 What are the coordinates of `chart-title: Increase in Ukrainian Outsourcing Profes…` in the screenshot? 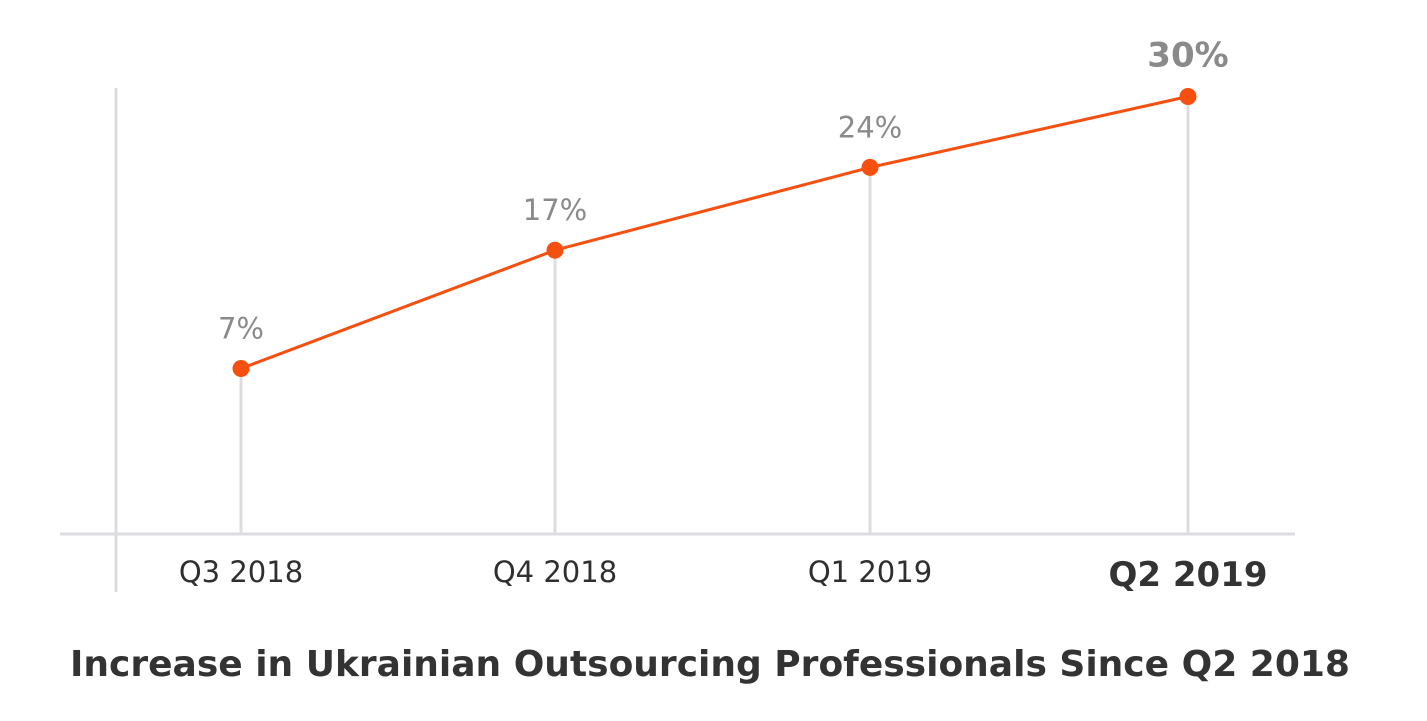 It's located at (710, 664).